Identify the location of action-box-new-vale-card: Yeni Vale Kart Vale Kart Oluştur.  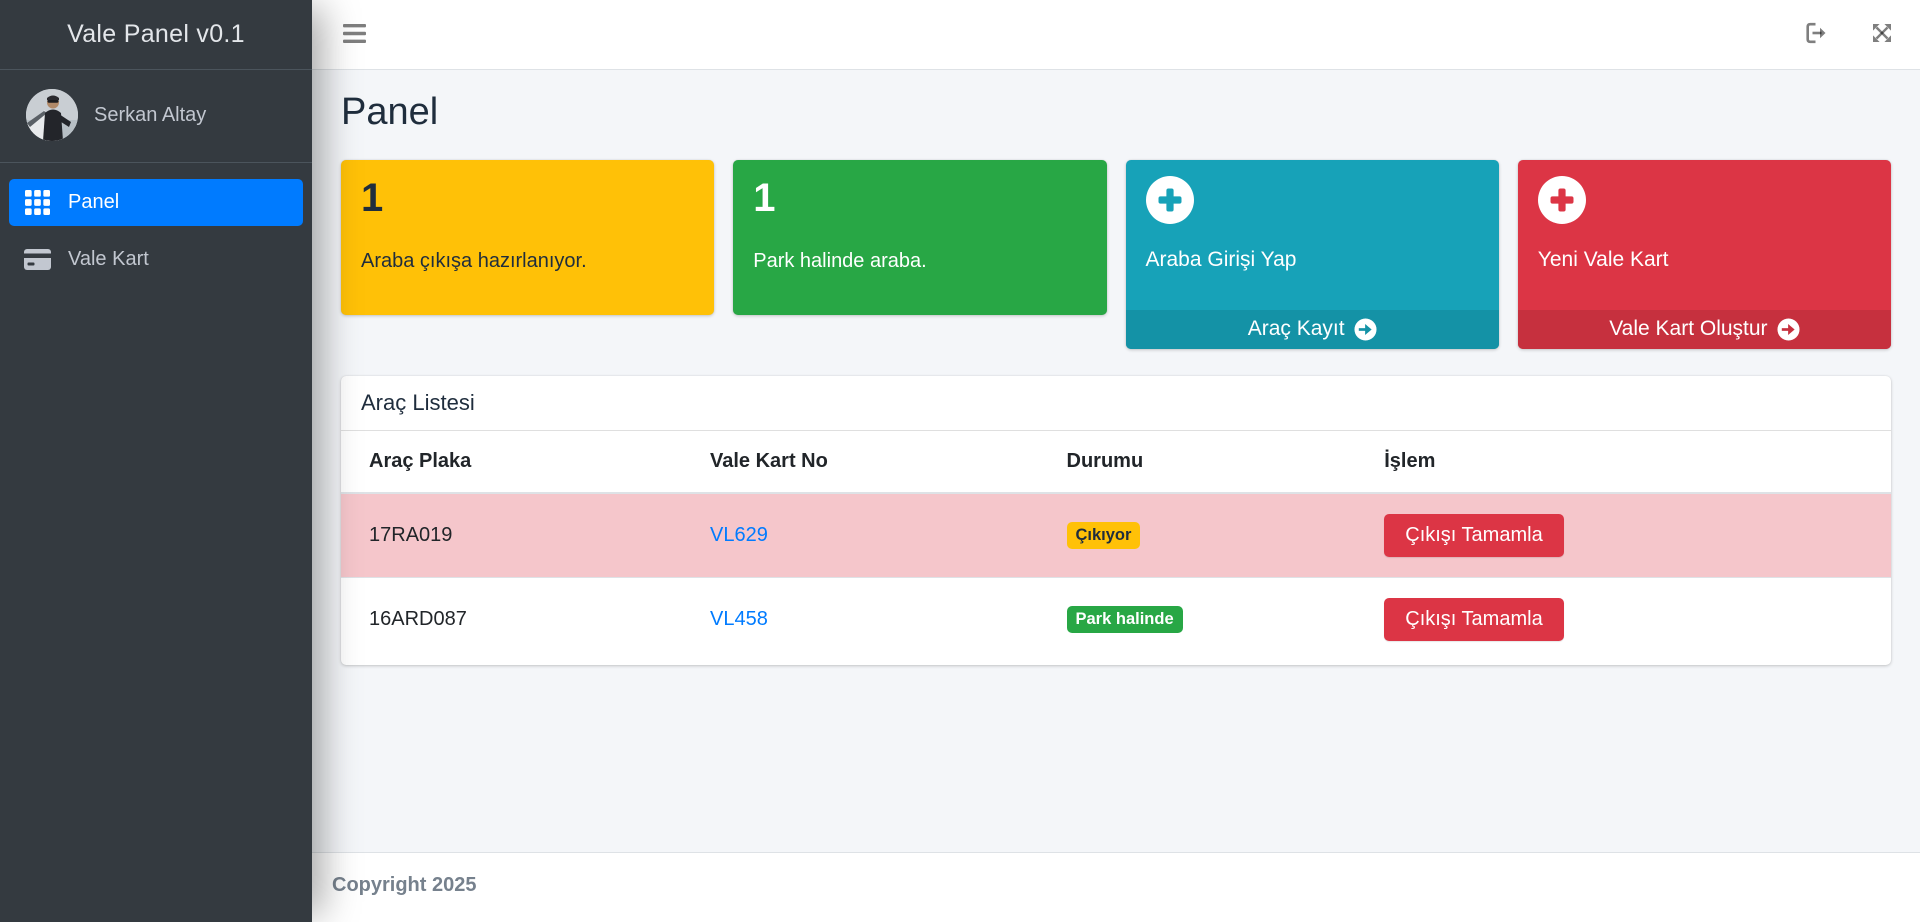
(1704, 254).